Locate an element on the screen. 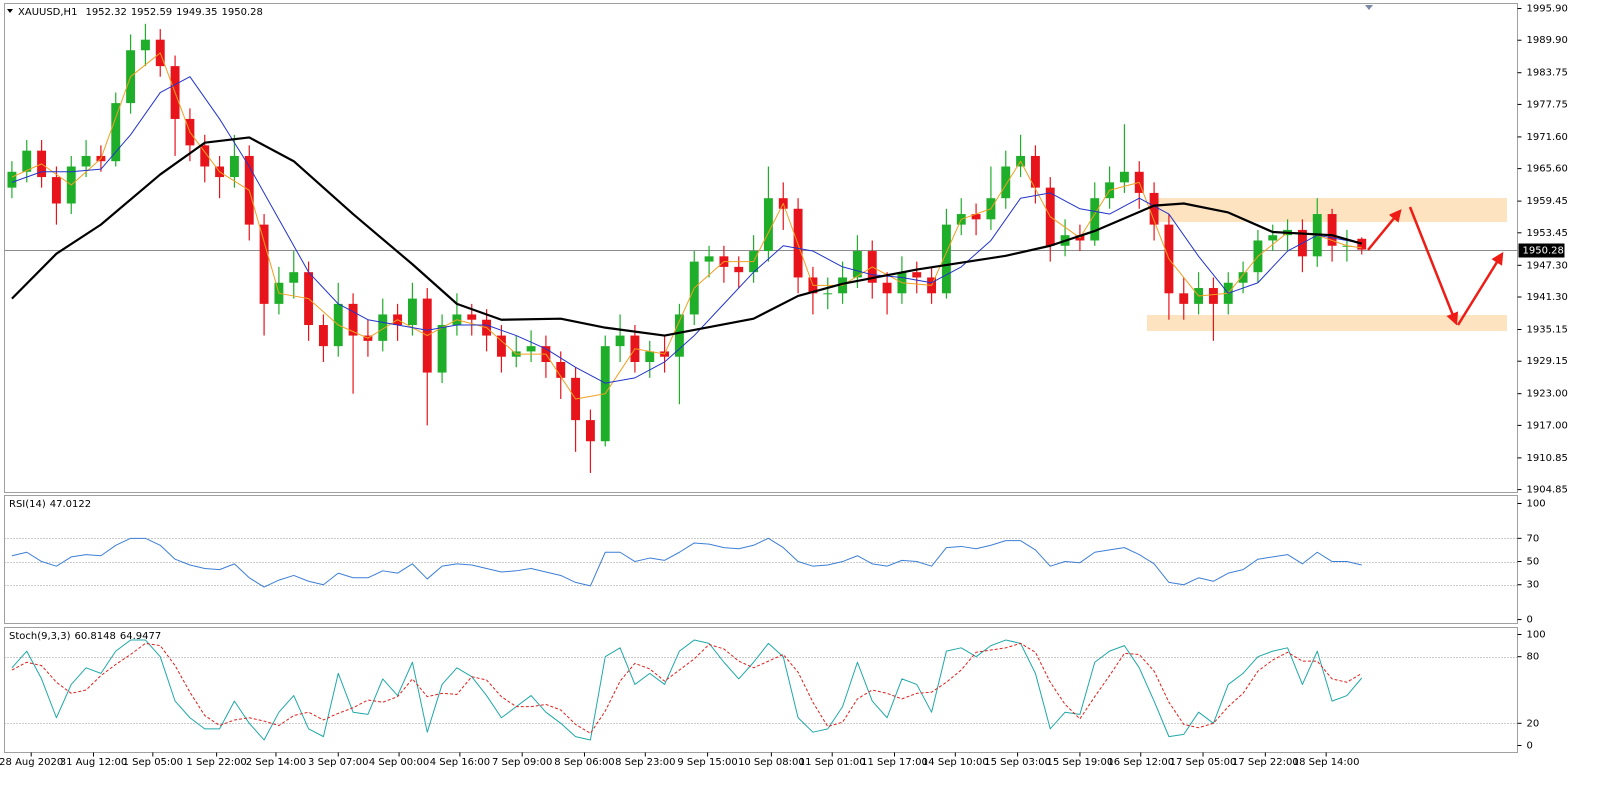 The image size is (1619, 798). stoch-signal-value: 64.9477 is located at coordinates (140, 636).